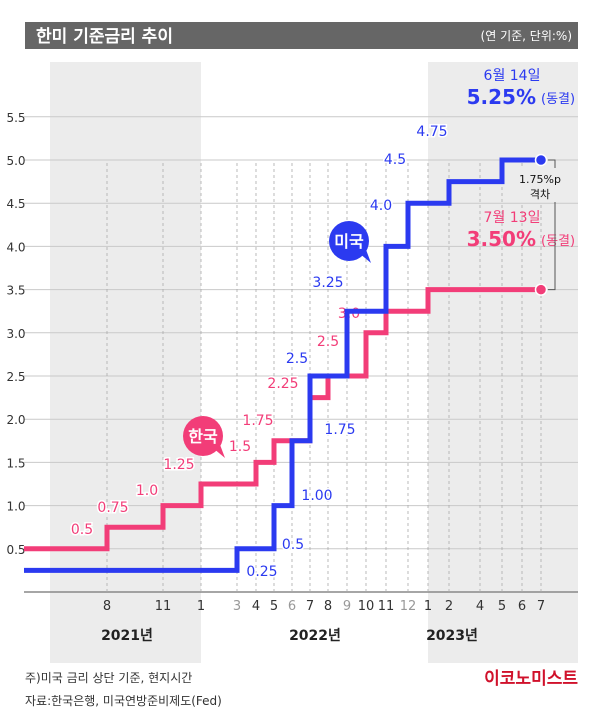 This screenshot has height=721, width=600. I want to click on us-status: (동결), so click(558, 99).